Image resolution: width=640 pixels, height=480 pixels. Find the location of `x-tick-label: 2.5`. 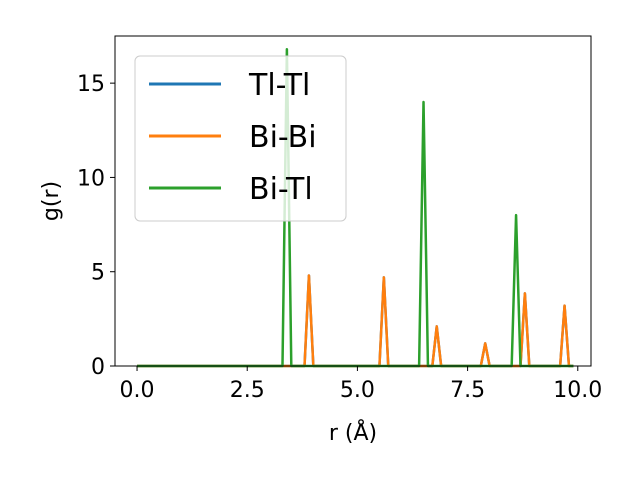

x-tick-label: 2.5 is located at coordinates (247, 390).